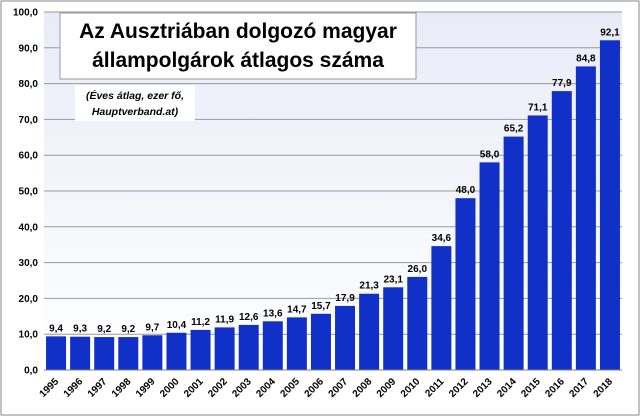 This screenshot has width=640, height=416. What do you see at coordinates (538, 107) in the screenshot?
I see `bar-value-label: 71,1` at bounding box center [538, 107].